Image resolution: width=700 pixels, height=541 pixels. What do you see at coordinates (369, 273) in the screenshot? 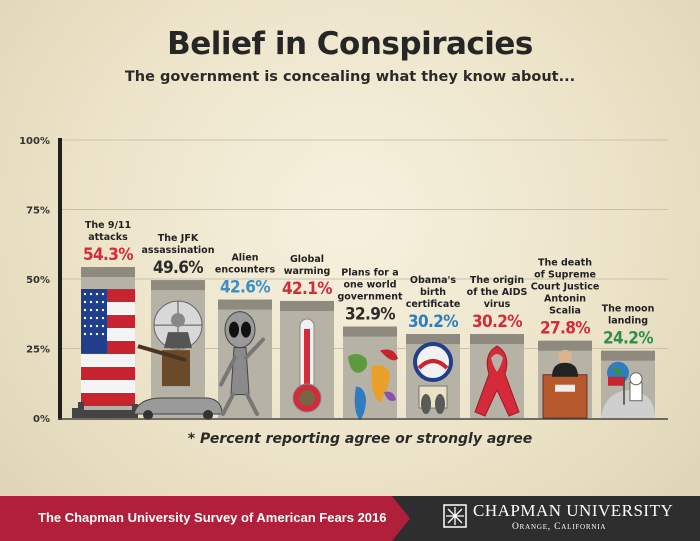
I see `category-label: Plans for a` at bounding box center [369, 273].